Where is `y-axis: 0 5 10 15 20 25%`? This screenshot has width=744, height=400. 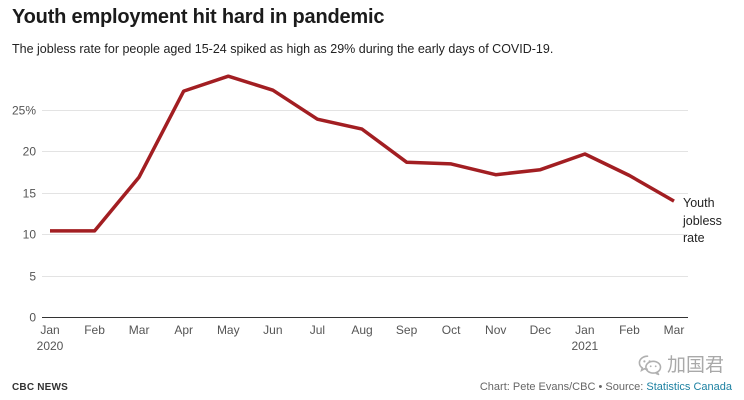 y-axis: 0 5 10 15 20 25% is located at coordinates (24, 214).